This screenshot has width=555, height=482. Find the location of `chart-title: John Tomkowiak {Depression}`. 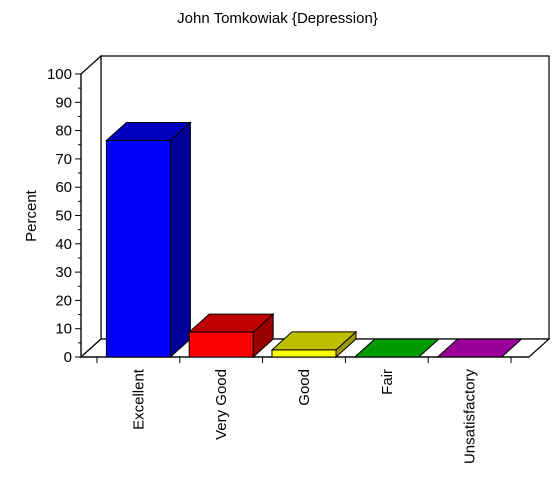

chart-title: John Tomkowiak {Depression} is located at coordinates (277, 18).